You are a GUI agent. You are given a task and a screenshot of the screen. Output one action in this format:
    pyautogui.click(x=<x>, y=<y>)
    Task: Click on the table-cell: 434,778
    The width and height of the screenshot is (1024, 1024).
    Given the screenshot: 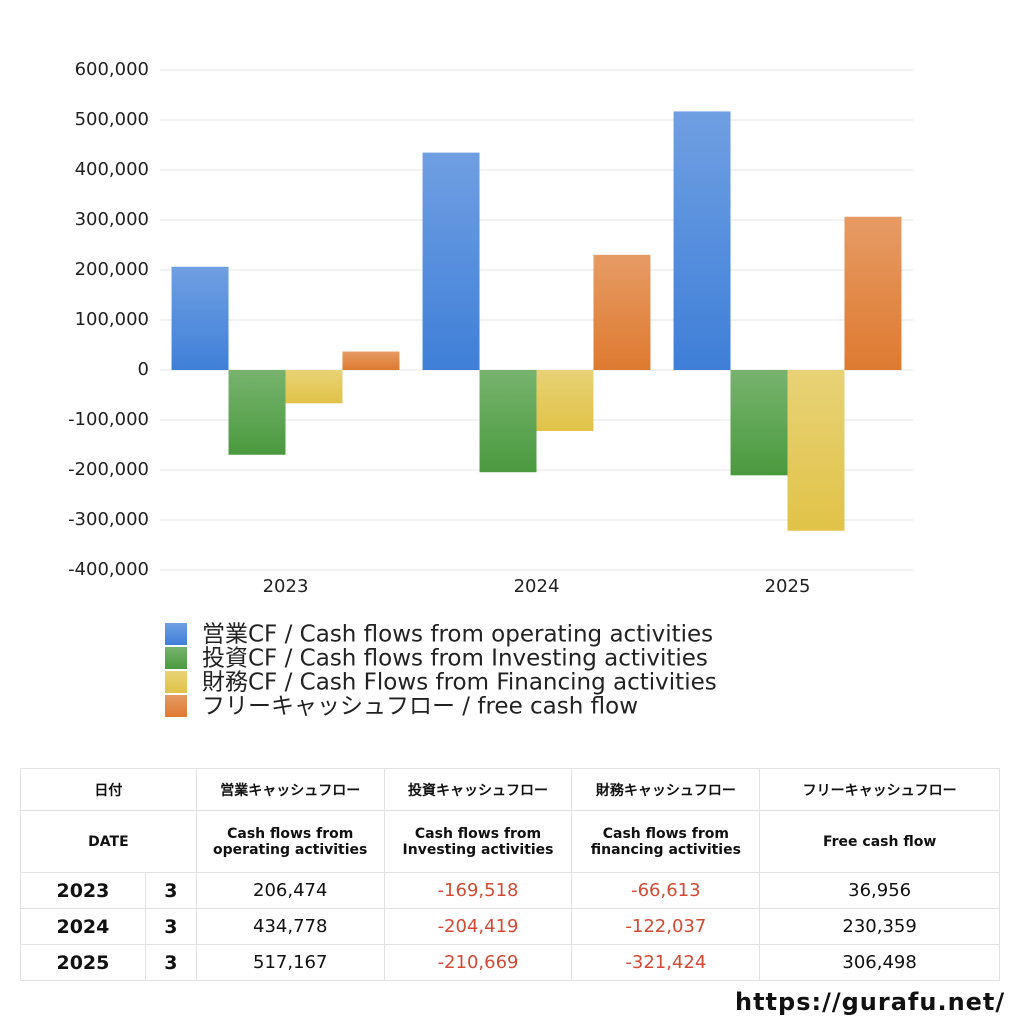 What is the action you would take?
    pyautogui.click(x=290, y=926)
    